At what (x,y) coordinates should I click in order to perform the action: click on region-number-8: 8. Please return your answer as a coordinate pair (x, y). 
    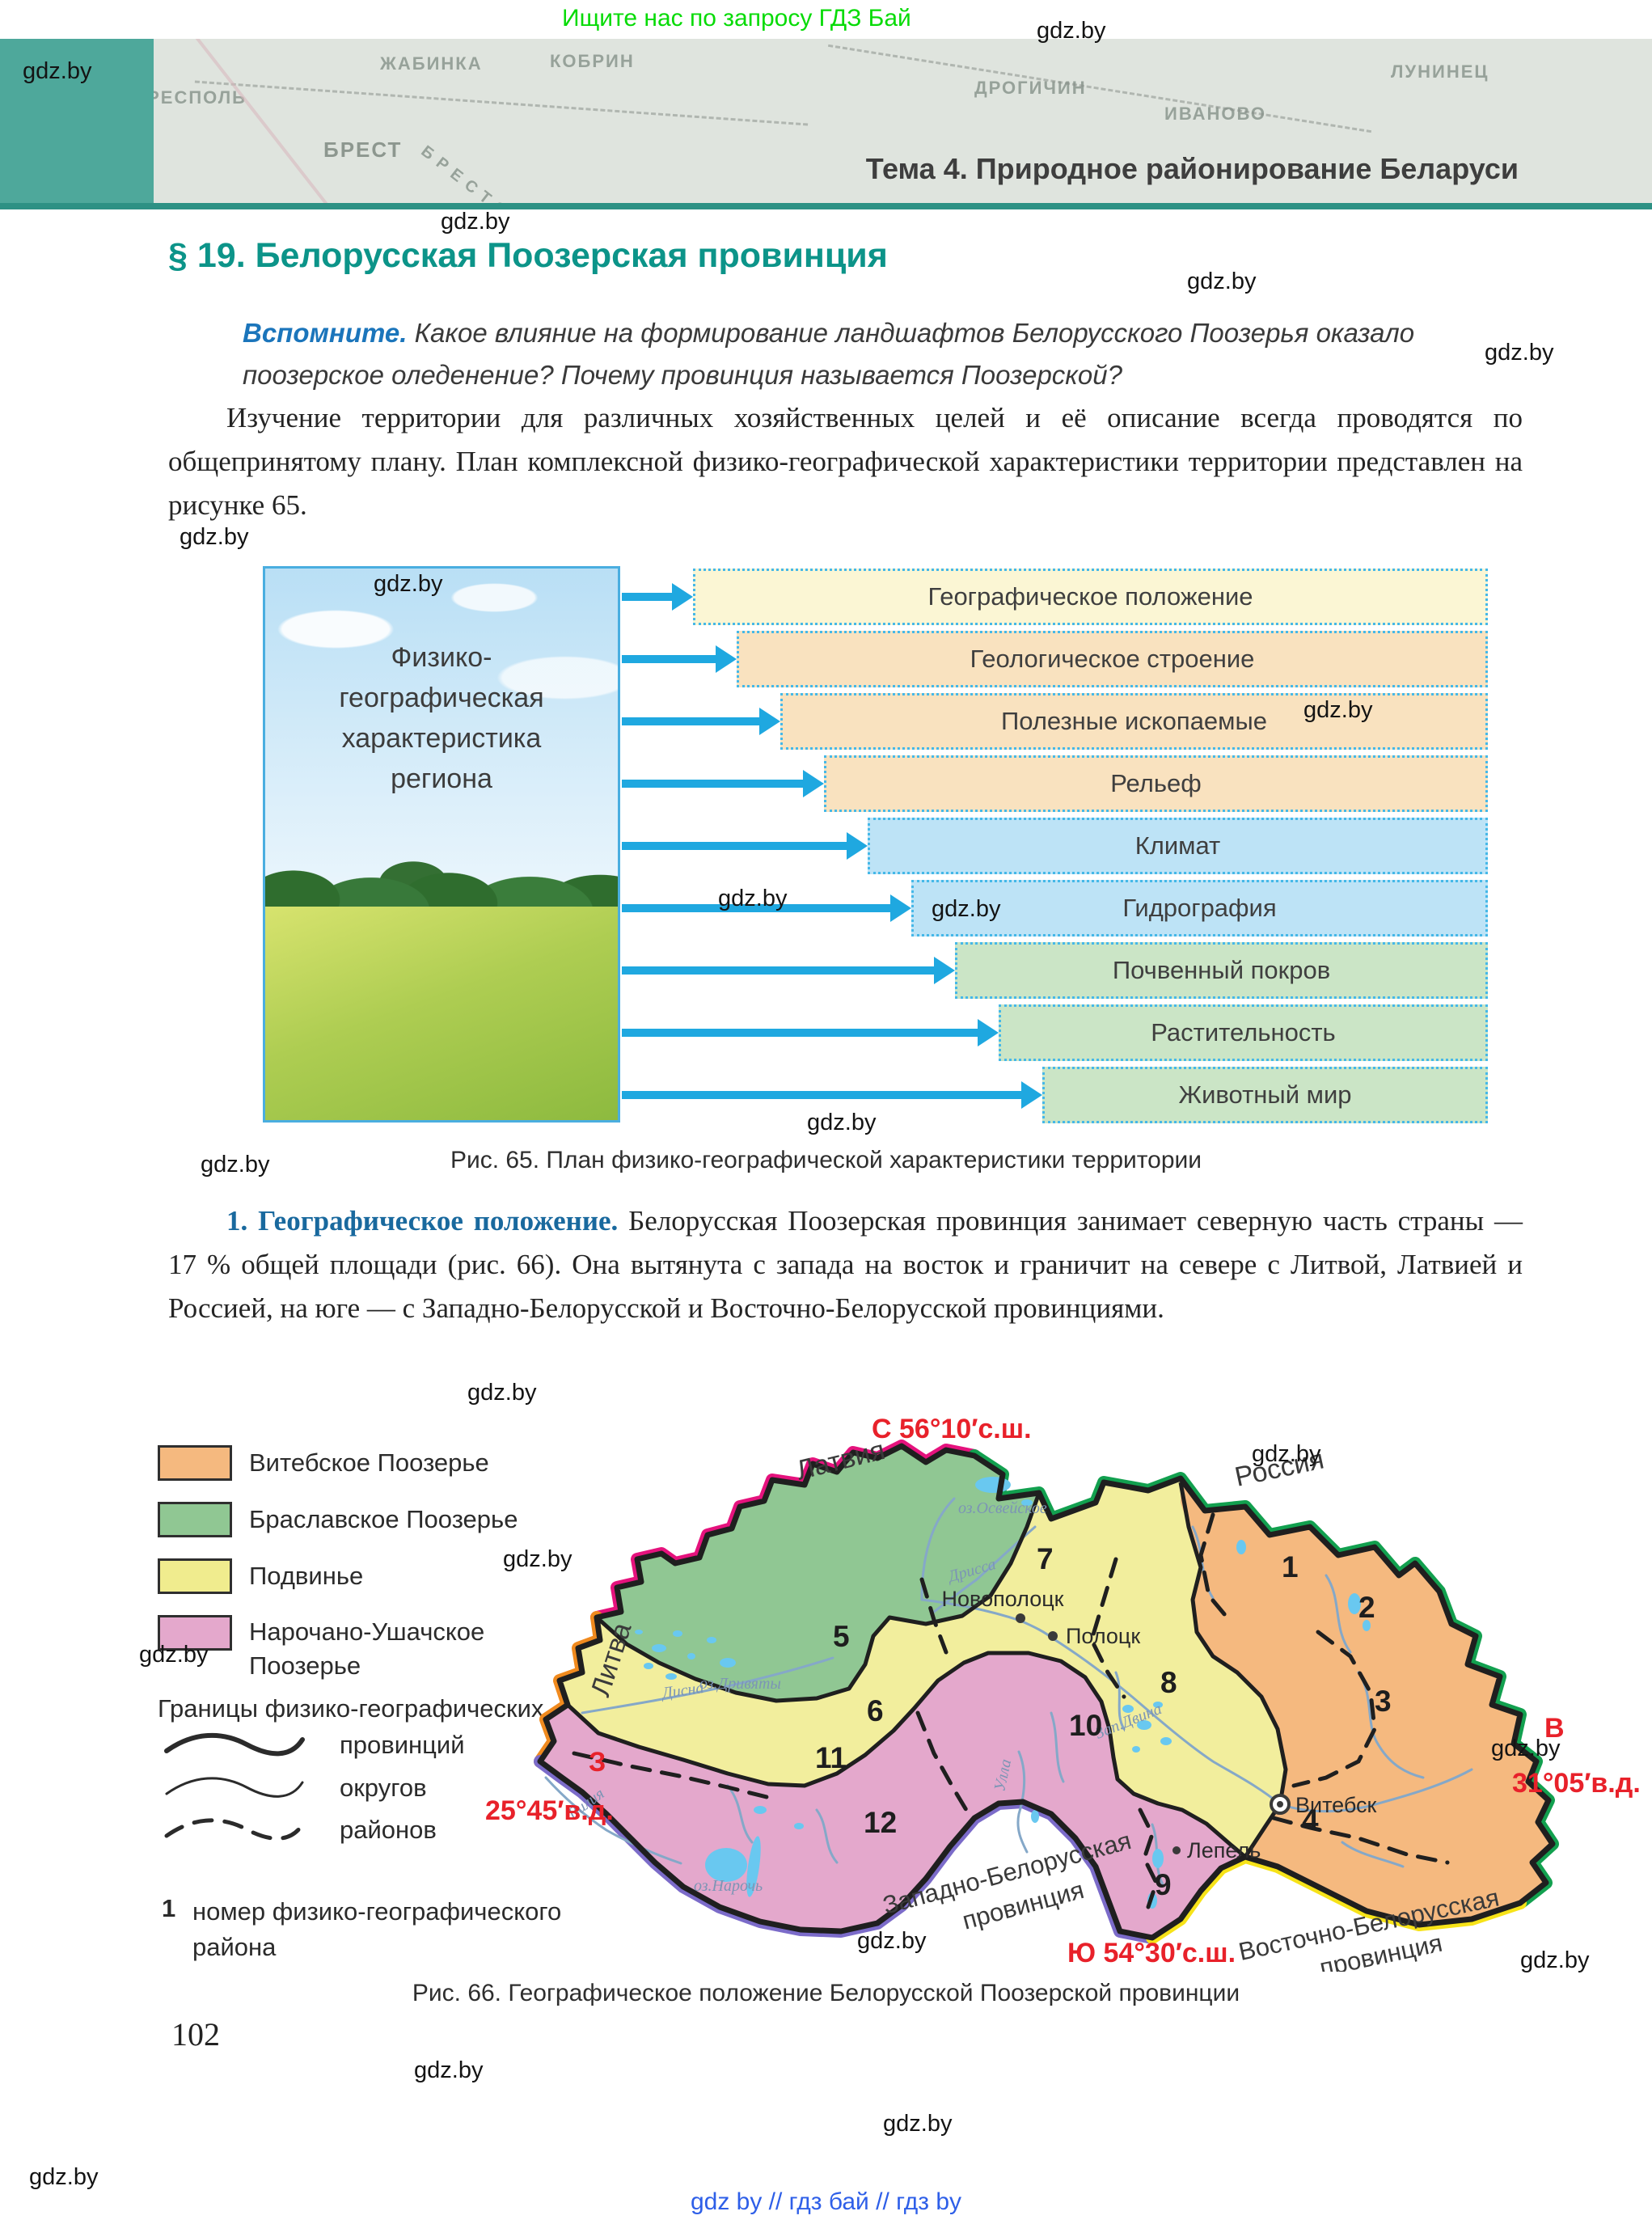
    Looking at the image, I should click on (1168, 1682).